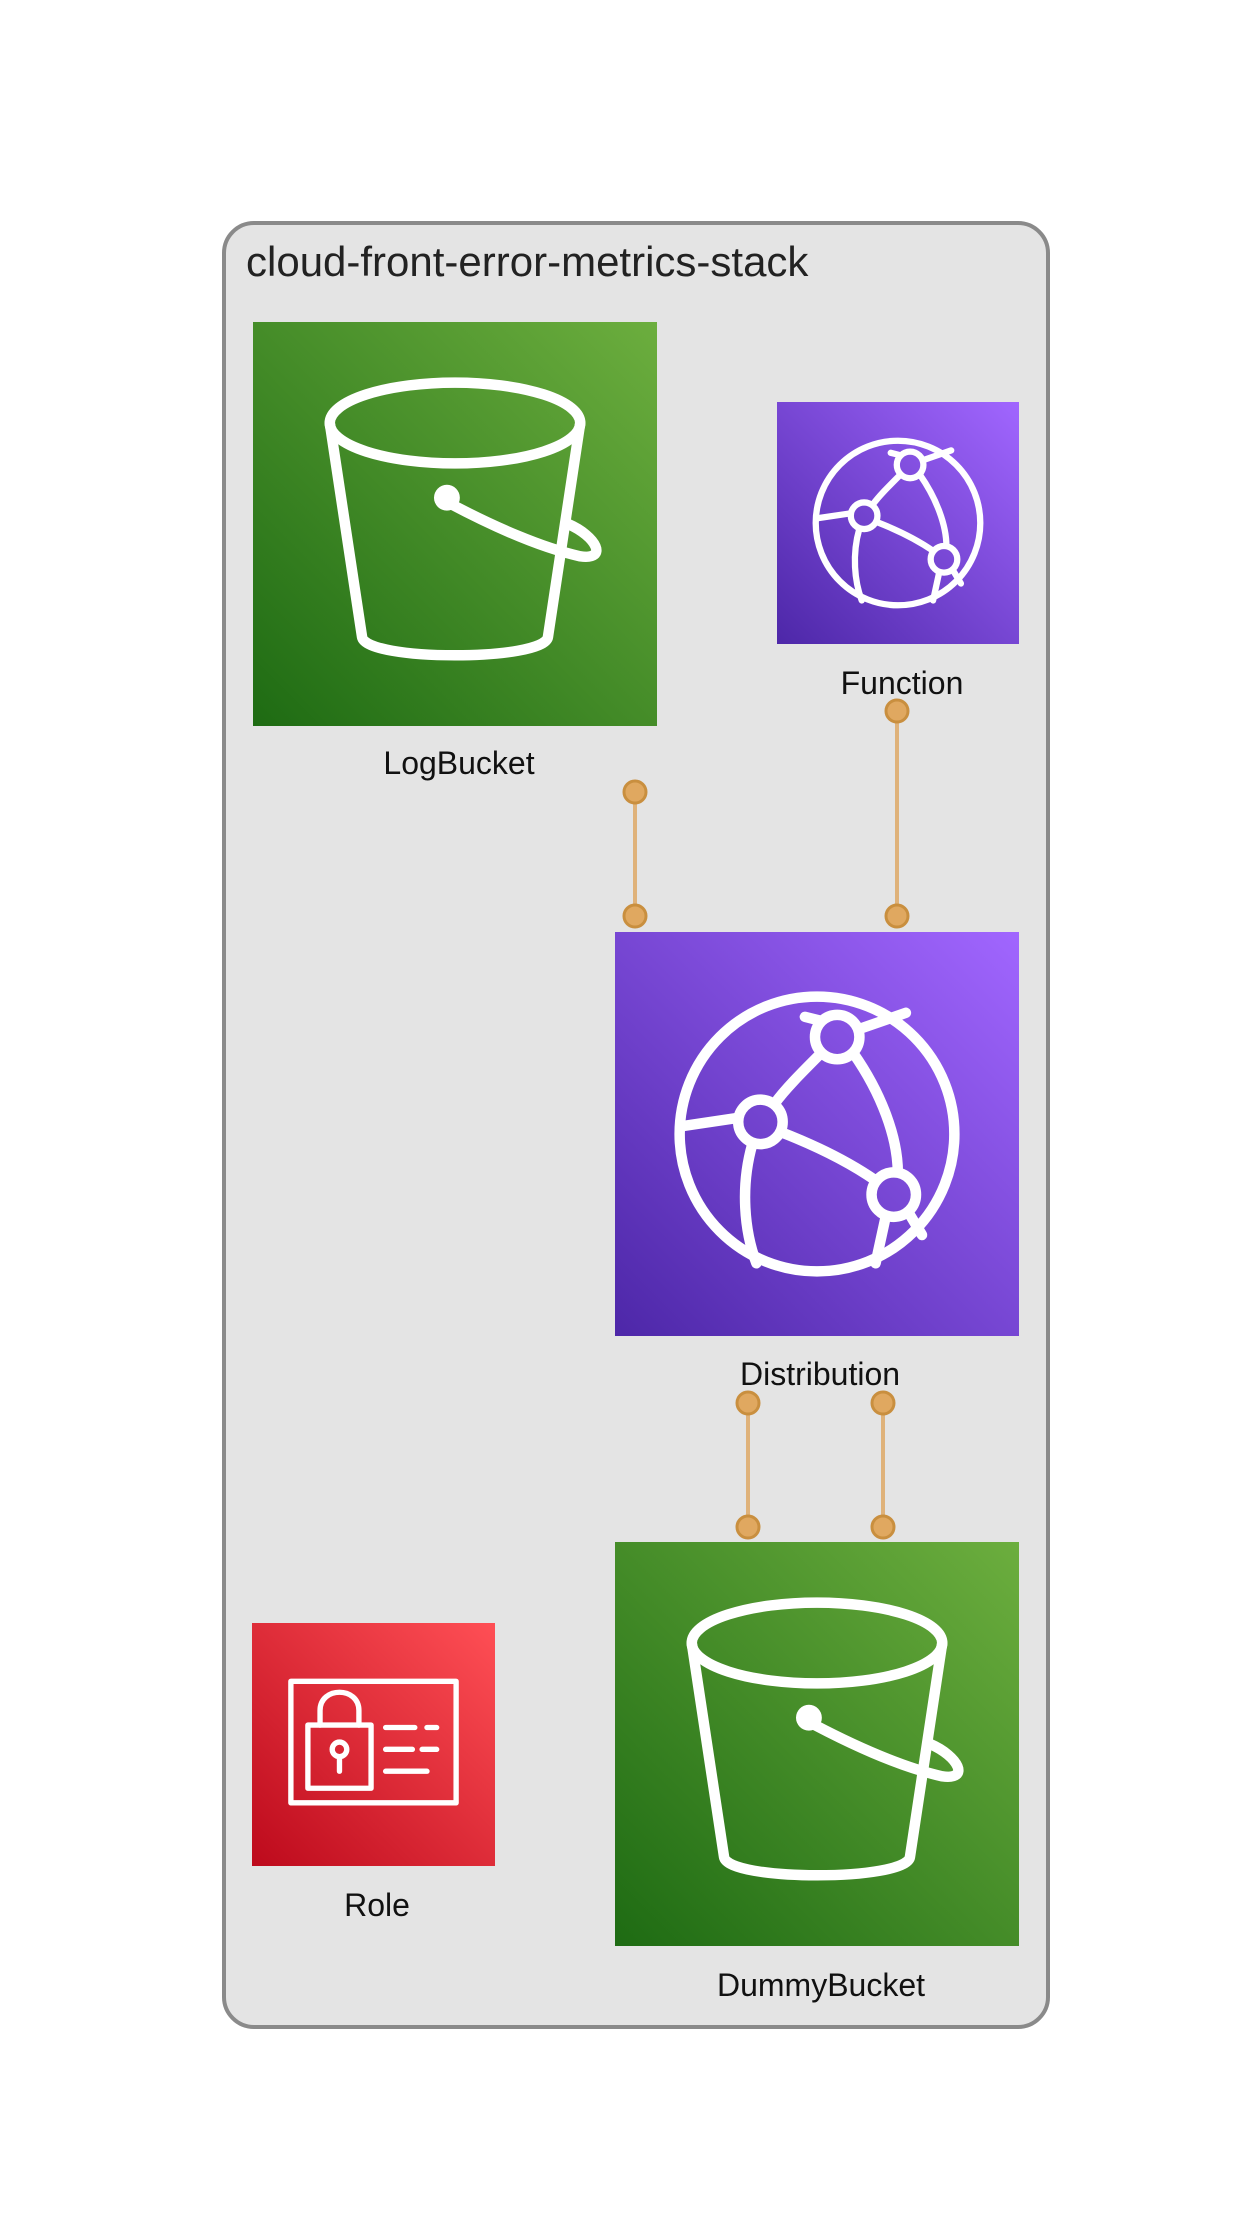 The width and height of the screenshot is (1258, 2228). I want to click on node-function: Function, so click(898, 551).